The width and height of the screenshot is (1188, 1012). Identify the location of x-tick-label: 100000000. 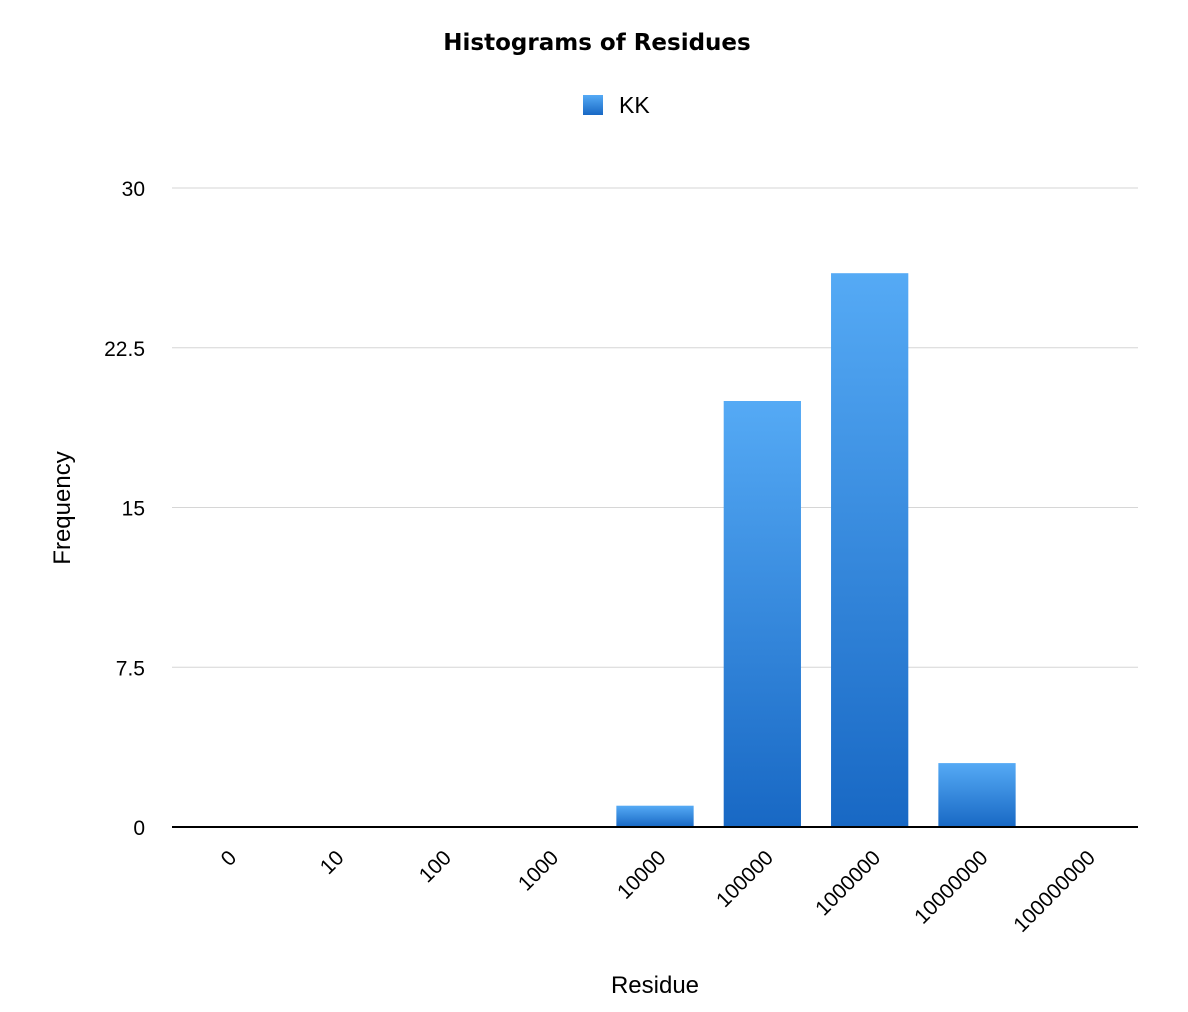
(1054, 891).